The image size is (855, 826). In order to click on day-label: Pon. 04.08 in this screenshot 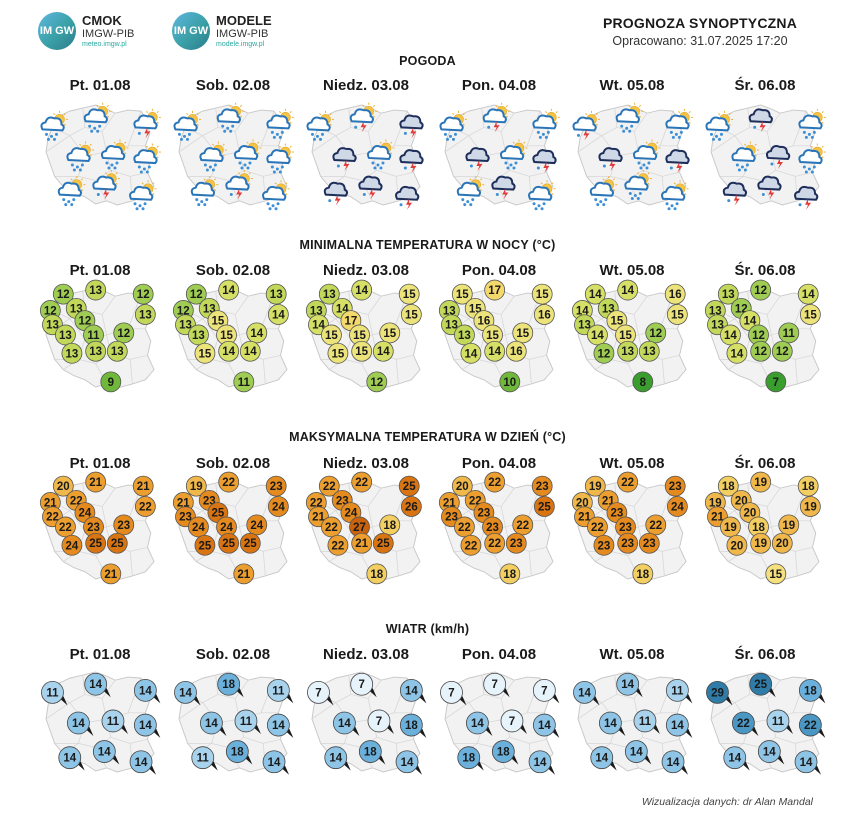, I will do `click(499, 270)`.